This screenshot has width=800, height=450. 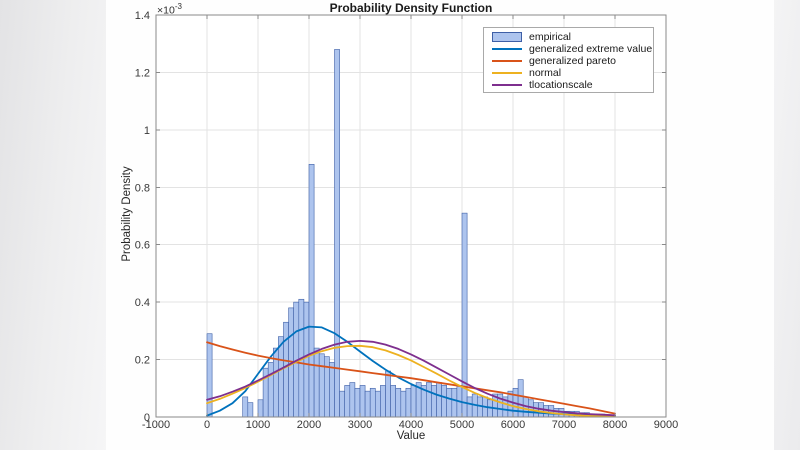 I want to click on legend-label-normal: normal, so click(x=545, y=73).